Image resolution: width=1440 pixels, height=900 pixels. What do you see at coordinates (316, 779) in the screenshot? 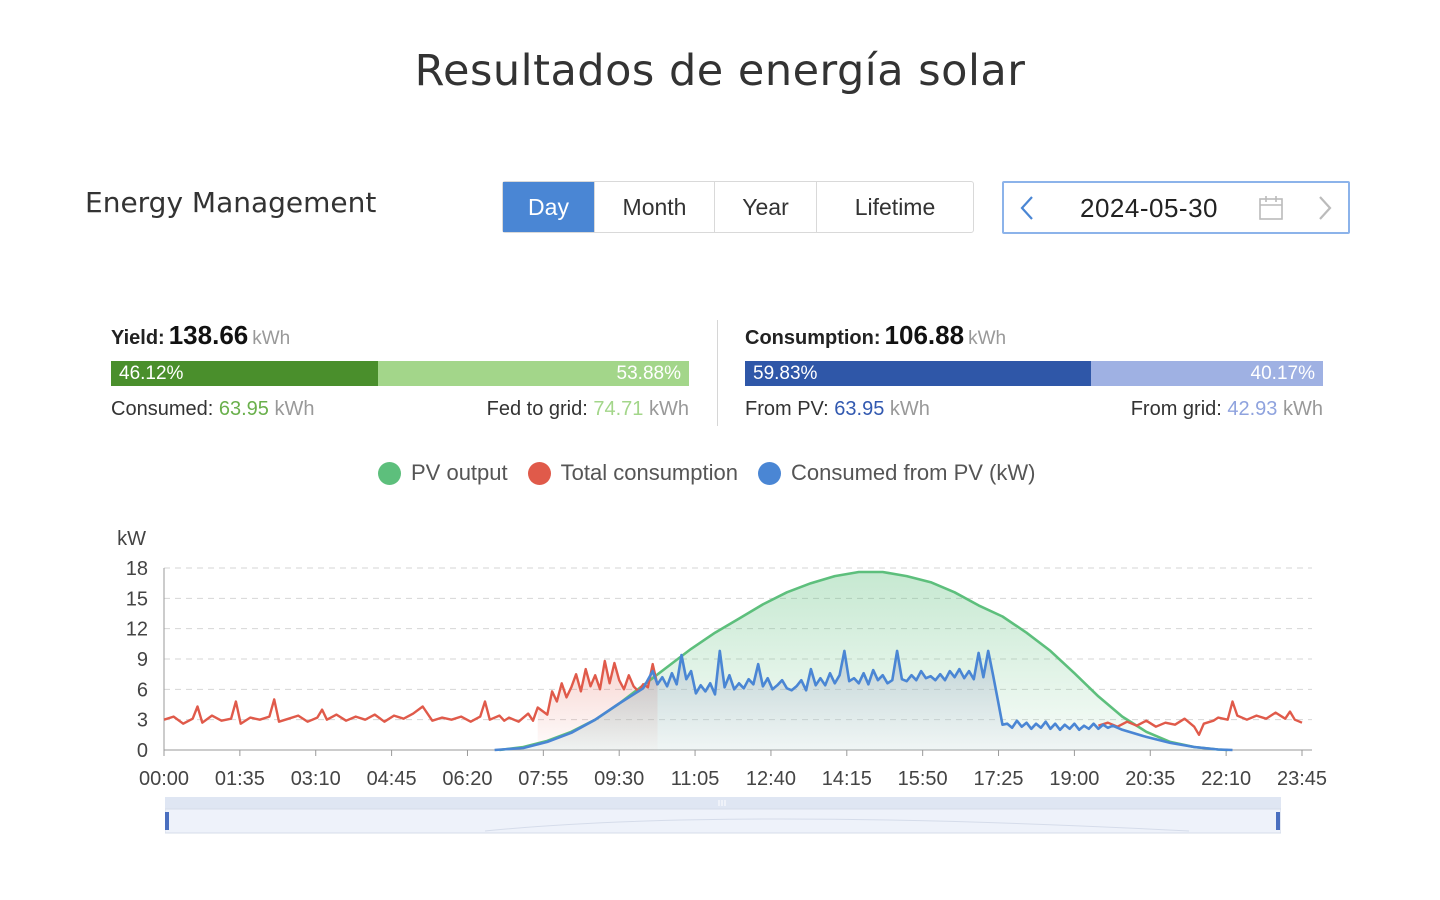
I see `x-tick-label: 03:10` at bounding box center [316, 779].